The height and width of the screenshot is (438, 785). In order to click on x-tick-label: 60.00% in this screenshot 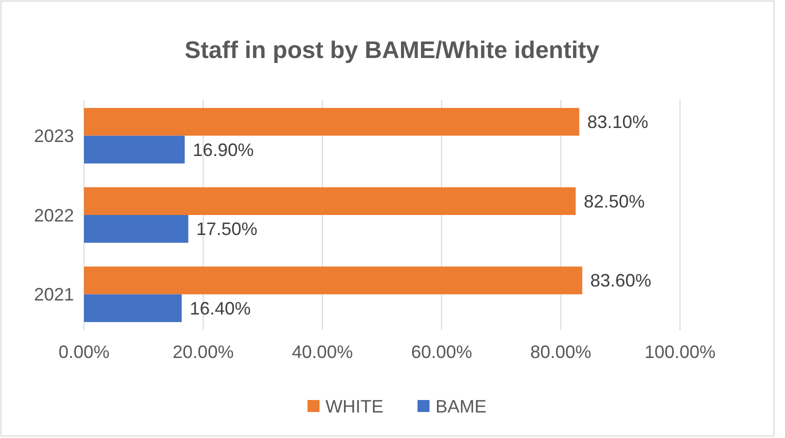, I will do `click(441, 352)`.